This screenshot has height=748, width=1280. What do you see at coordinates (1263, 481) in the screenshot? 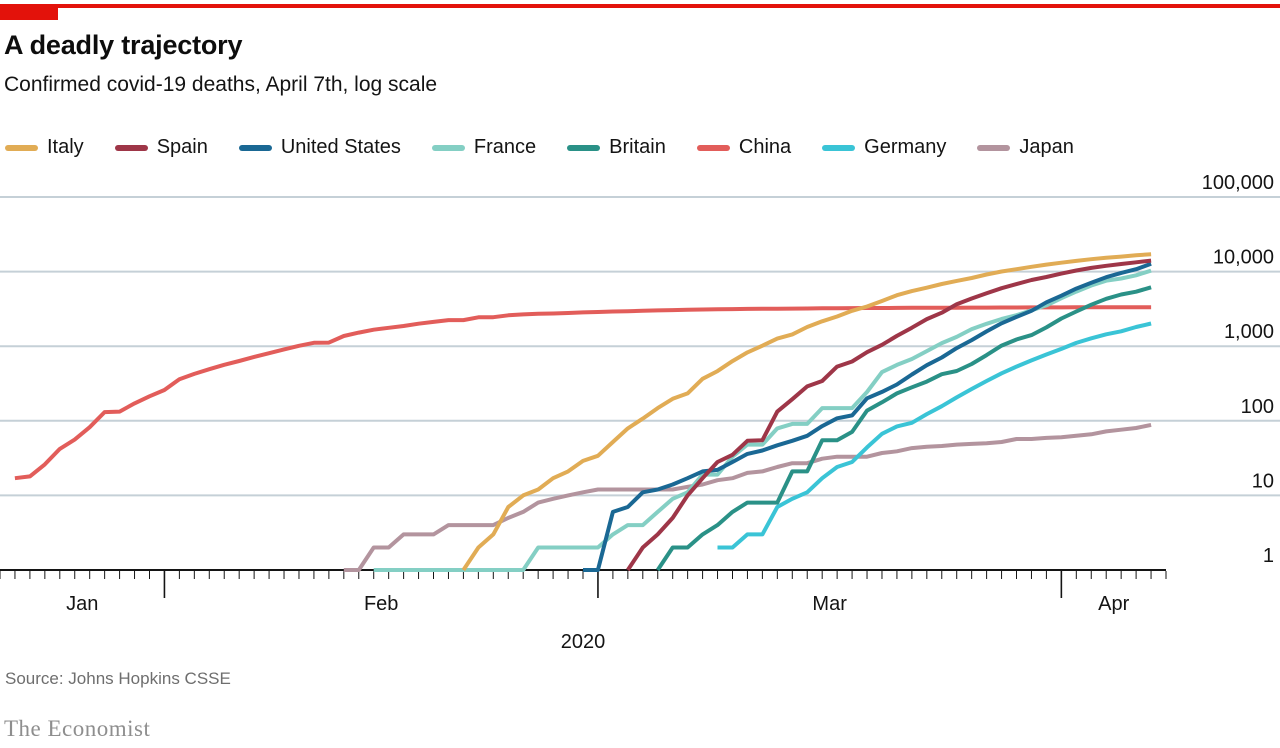
I see `y-axis-label-10: 10` at bounding box center [1263, 481].